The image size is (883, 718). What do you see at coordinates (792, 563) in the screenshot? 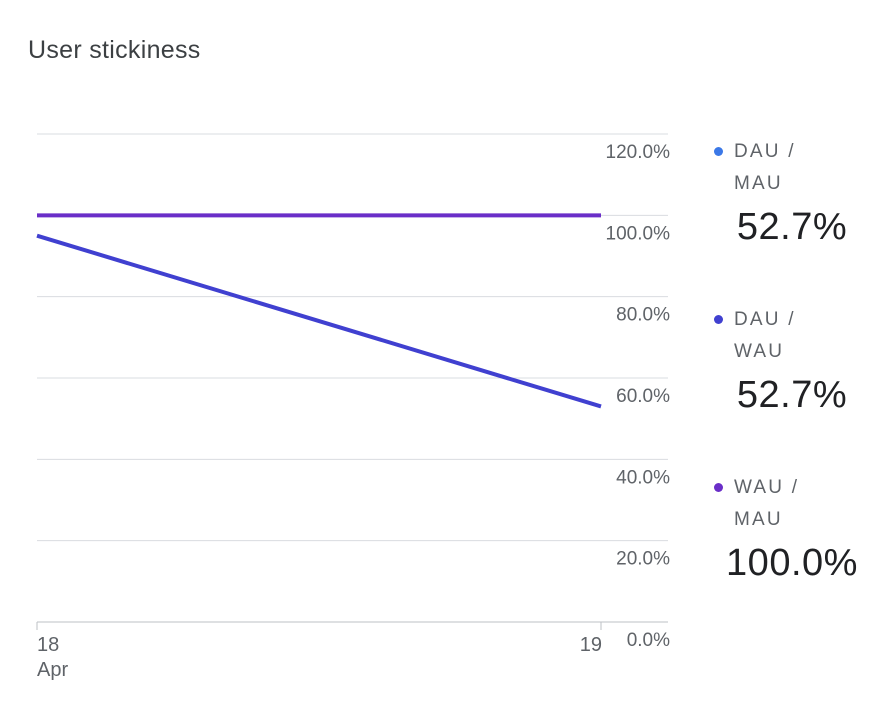
I see `legend-value: 100.0%` at bounding box center [792, 563].